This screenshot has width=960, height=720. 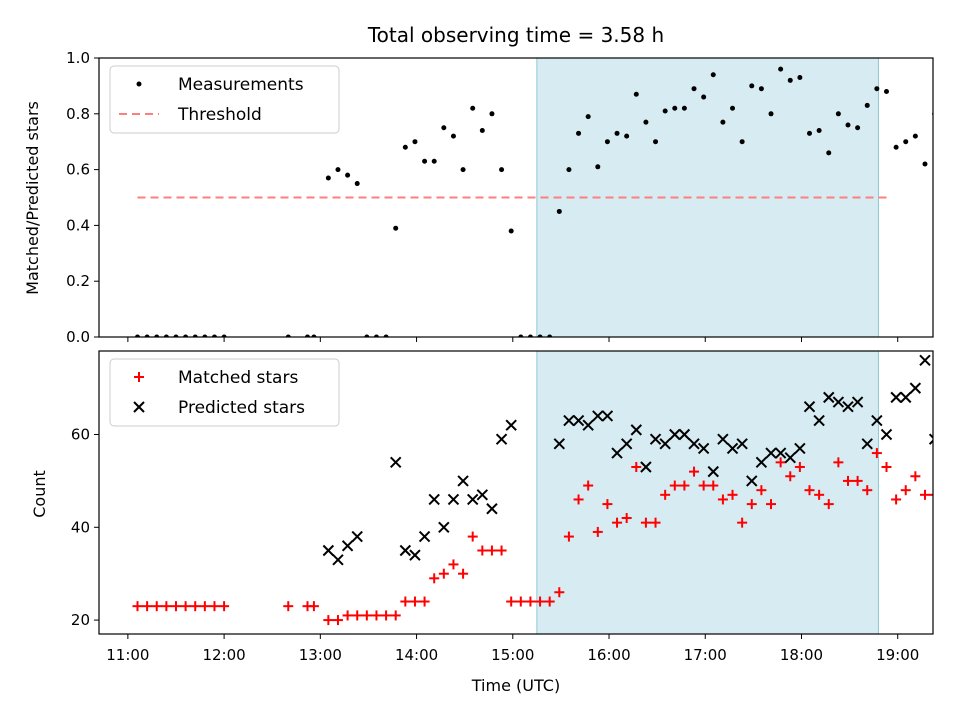 I want to click on legend-box, so click(x=224, y=392).